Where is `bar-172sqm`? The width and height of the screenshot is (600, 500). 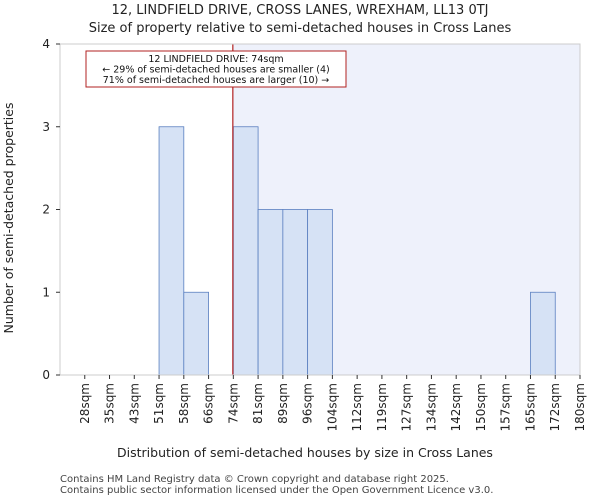
bar-172sqm is located at coordinates (543, 333).